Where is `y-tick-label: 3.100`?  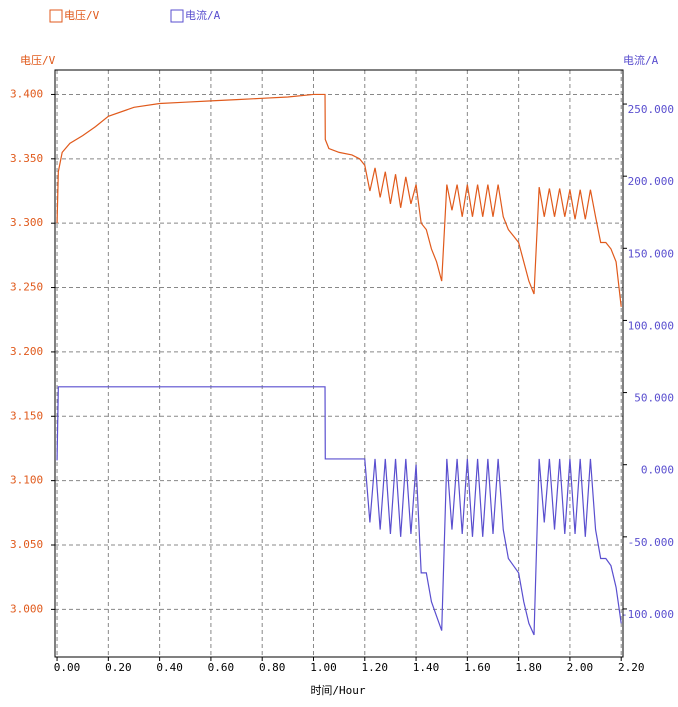 y-tick-label: 3.100 is located at coordinates (26, 480).